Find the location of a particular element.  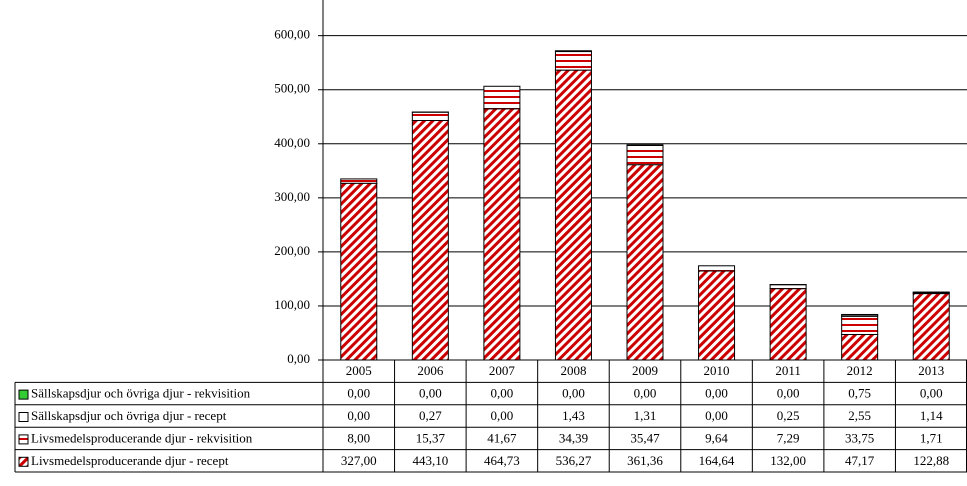

table-value: 33,75 is located at coordinates (859, 437).